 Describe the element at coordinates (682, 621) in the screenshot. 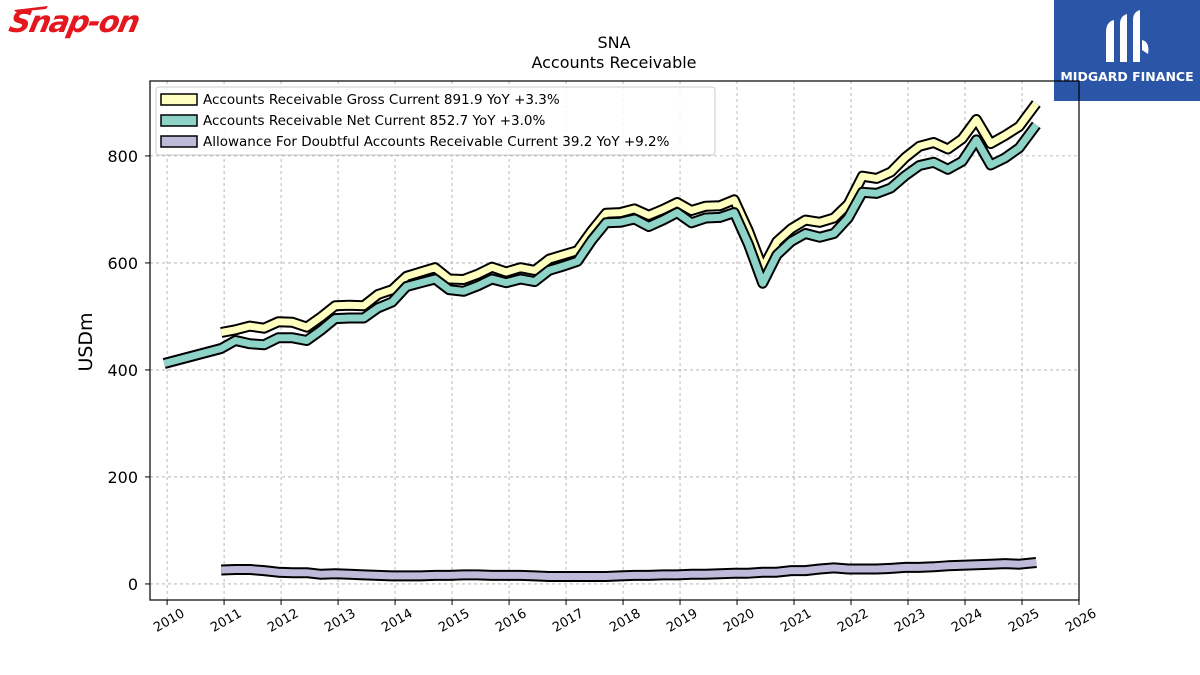

I see `x-tick-label: 2019` at that location.